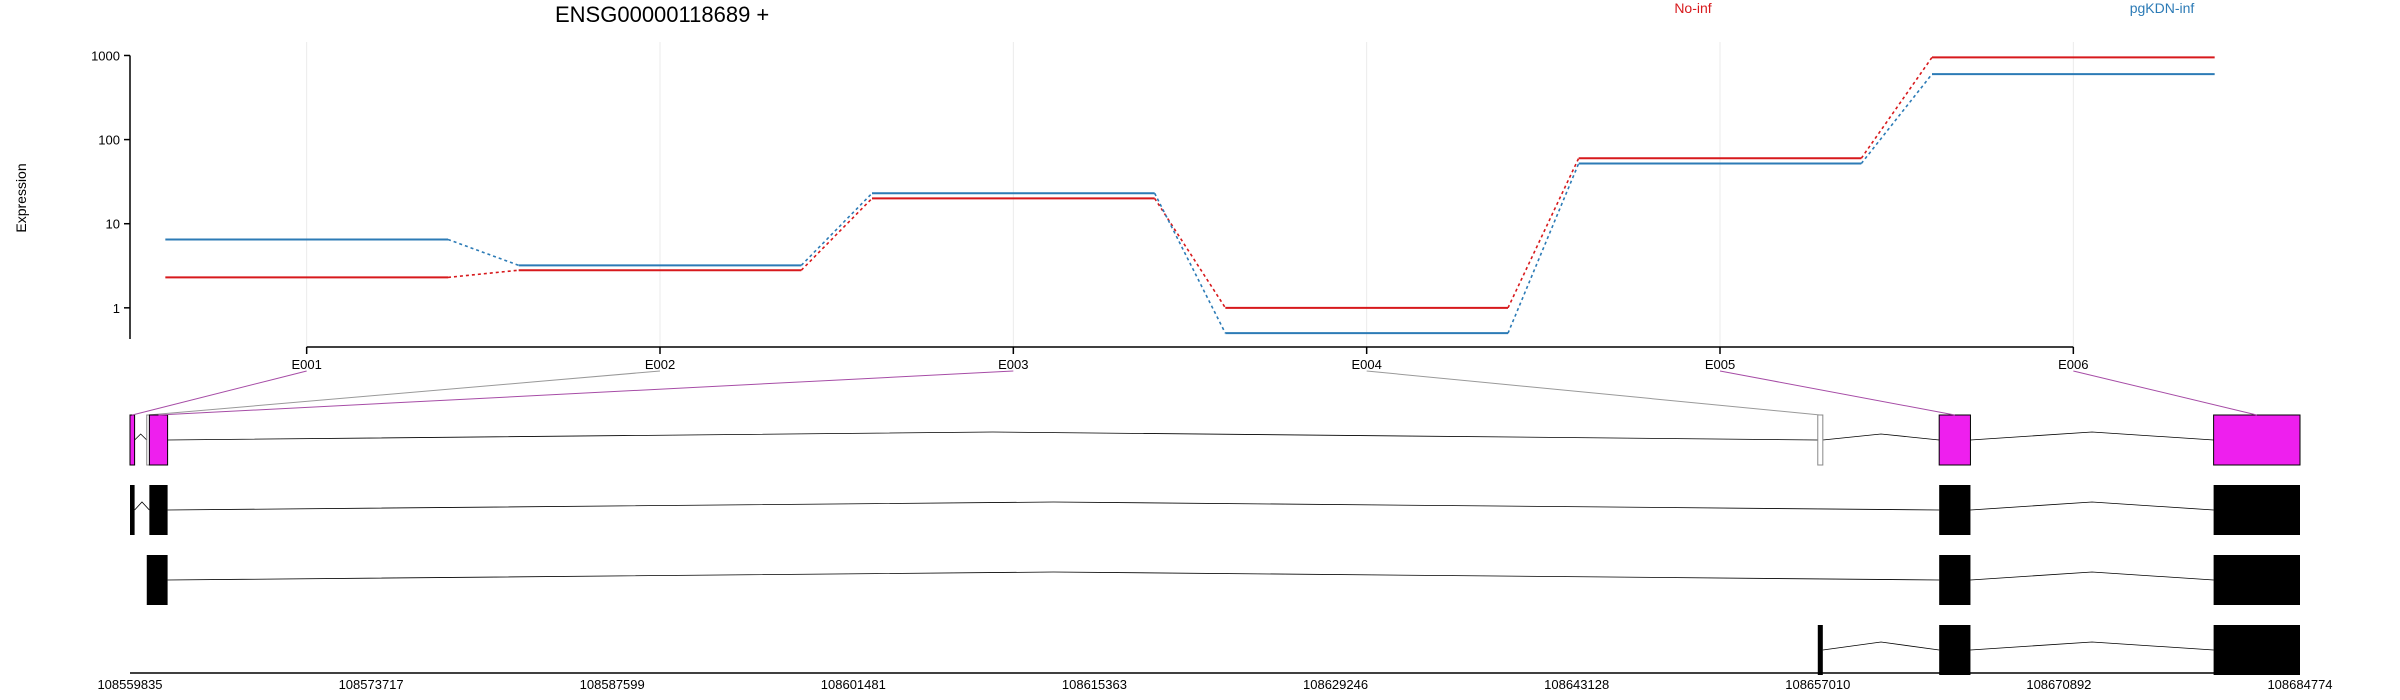  Describe the element at coordinates (1817, 684) in the screenshot. I see `genomic-tick-label: 108657010` at that location.